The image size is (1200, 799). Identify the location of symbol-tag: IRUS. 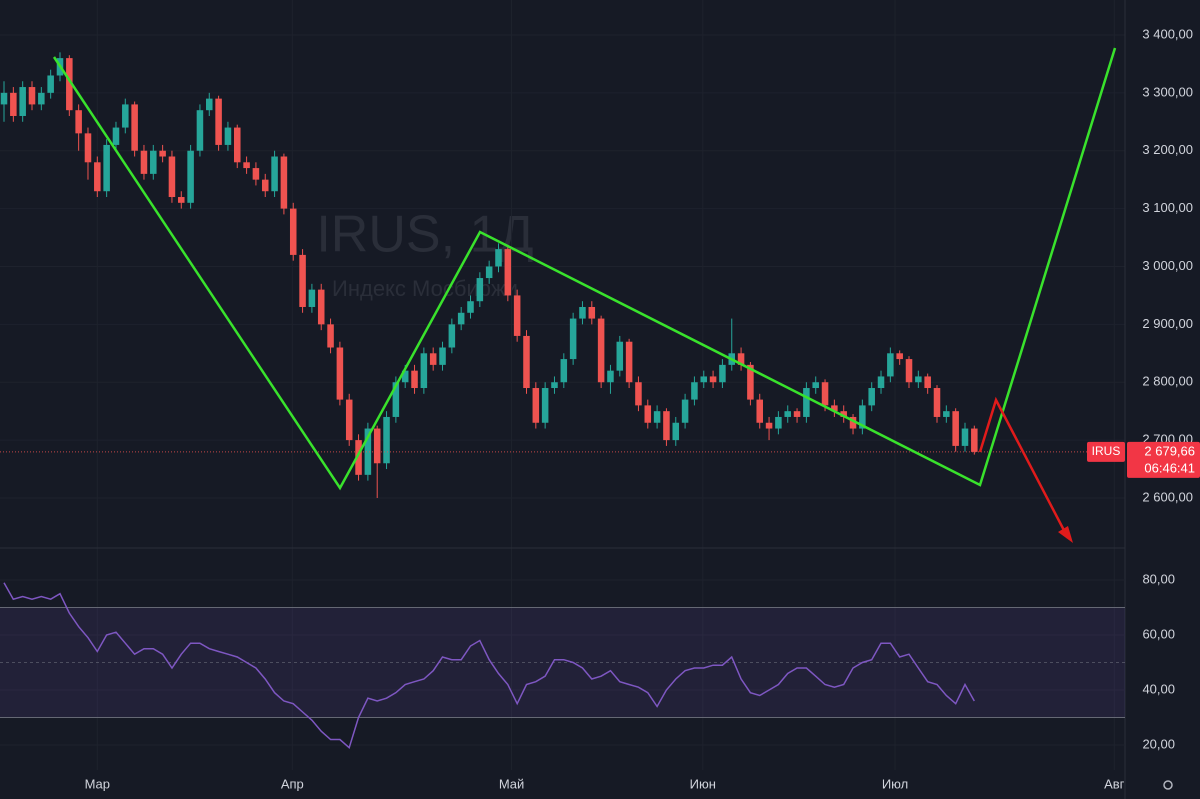
(1106, 451).